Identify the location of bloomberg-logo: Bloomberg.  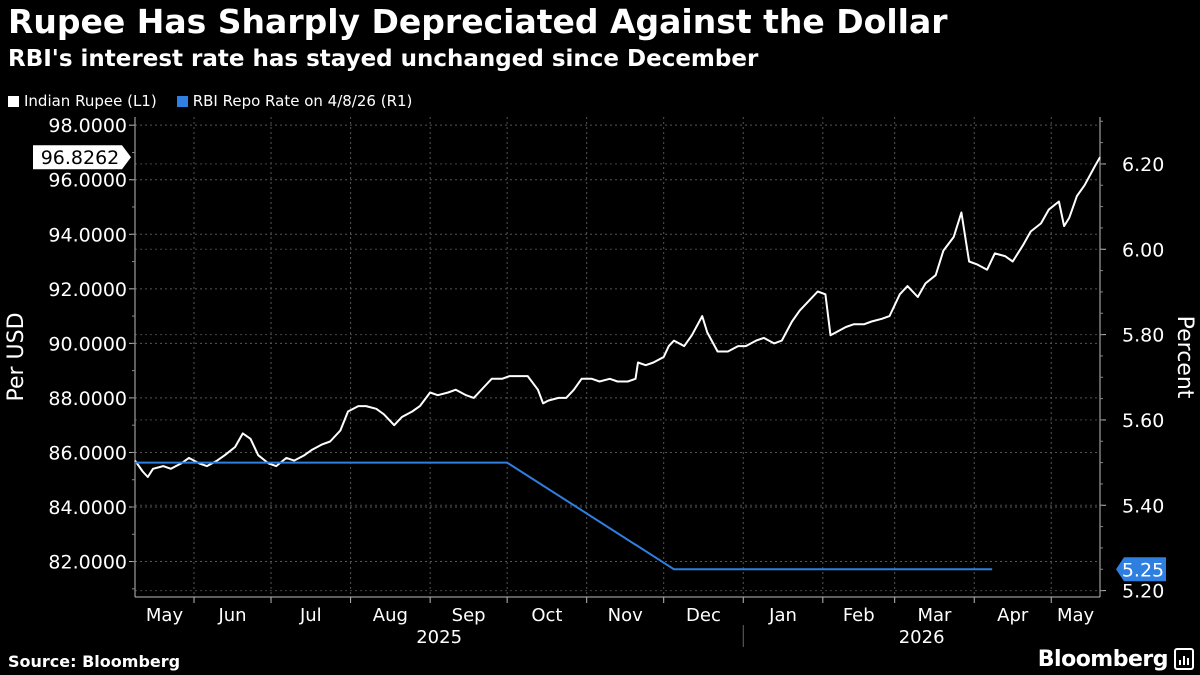
(1103, 659).